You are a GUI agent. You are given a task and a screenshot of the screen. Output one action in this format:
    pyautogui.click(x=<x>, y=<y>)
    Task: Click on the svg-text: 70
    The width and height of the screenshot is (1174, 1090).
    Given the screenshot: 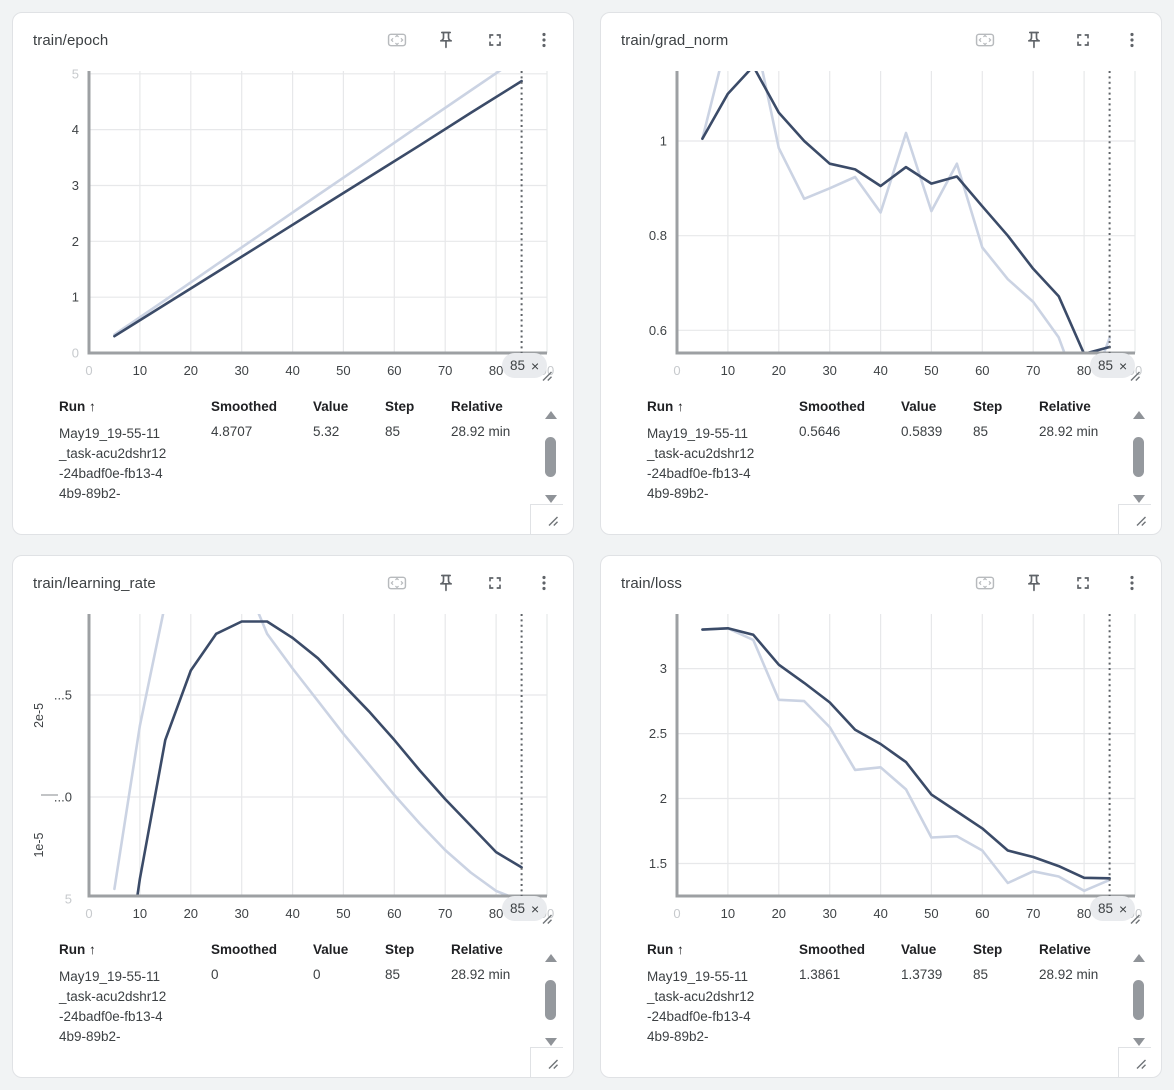 What is the action you would take?
    pyautogui.click(x=1033, y=913)
    